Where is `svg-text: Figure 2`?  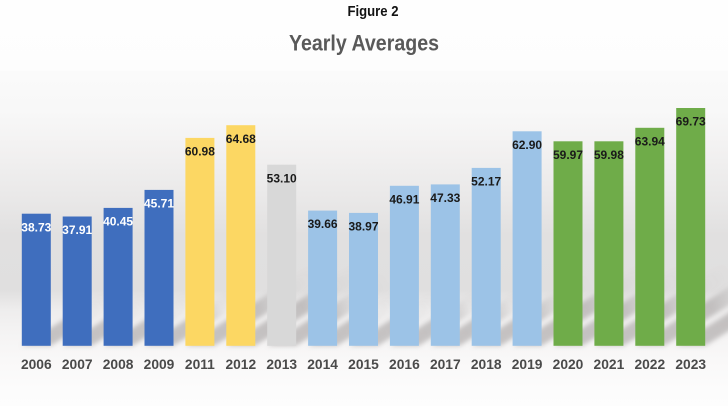 svg-text: Figure 2 is located at coordinates (373, 11).